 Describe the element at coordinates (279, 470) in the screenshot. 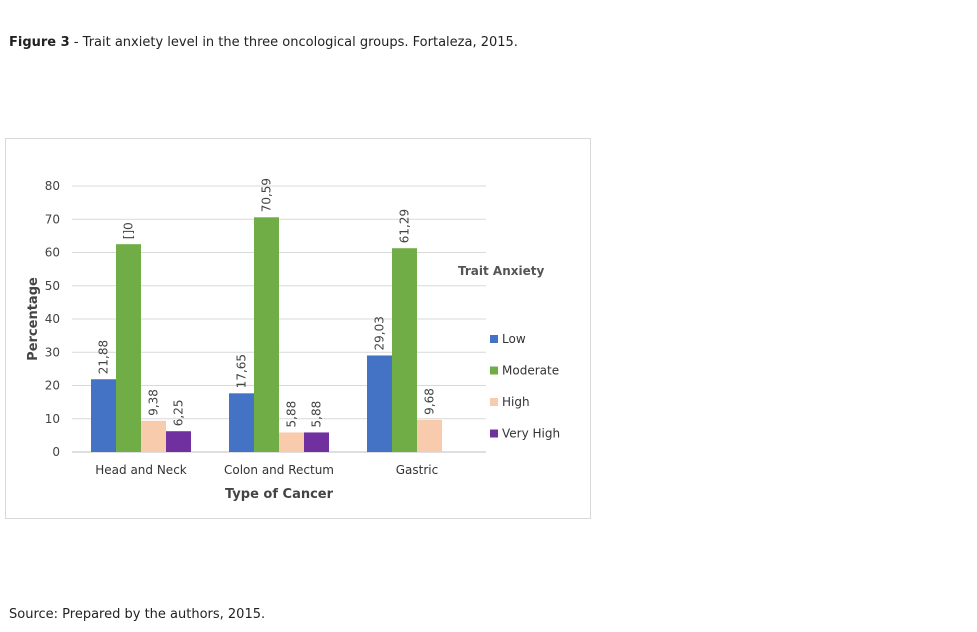

I see `x-tick-label: Colon and Rectum` at that location.